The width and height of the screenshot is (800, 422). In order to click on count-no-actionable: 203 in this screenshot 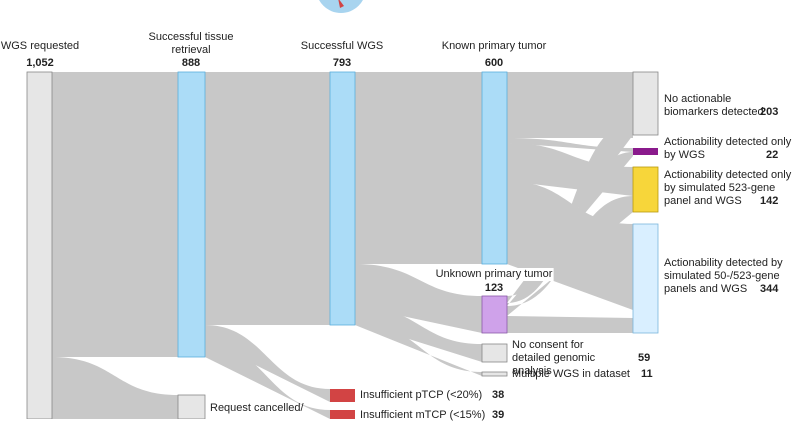, I will do `click(769, 112)`.